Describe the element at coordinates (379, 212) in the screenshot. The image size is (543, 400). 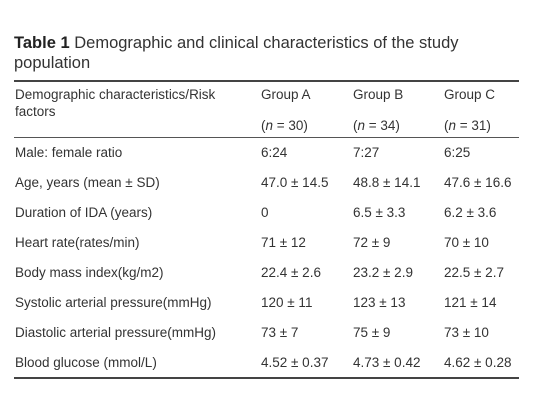
I see `cell-group-b: 6.5 ± 3.3` at that location.